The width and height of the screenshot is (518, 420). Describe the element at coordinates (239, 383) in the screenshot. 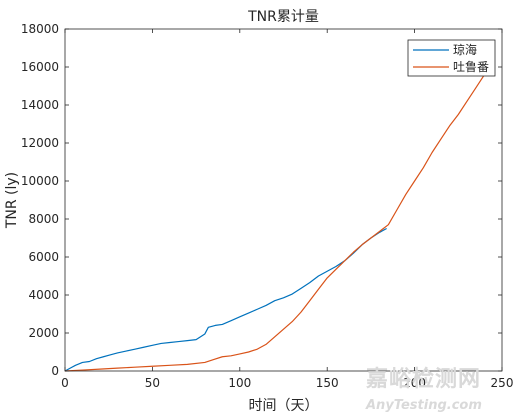

I see `x-tick-label: 100` at that location.